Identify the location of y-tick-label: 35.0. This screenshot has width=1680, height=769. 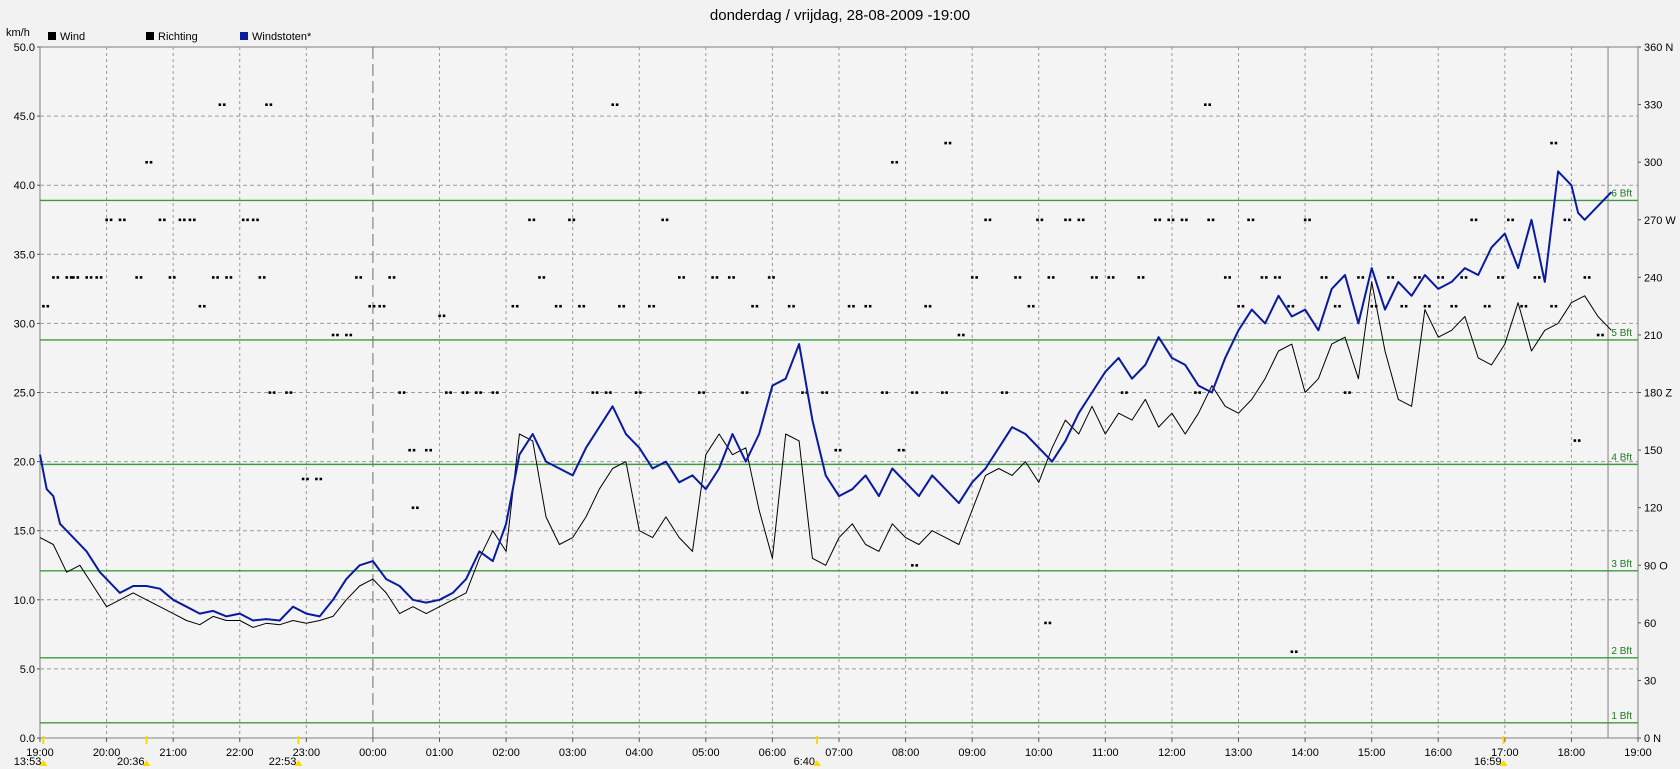
(24, 255).